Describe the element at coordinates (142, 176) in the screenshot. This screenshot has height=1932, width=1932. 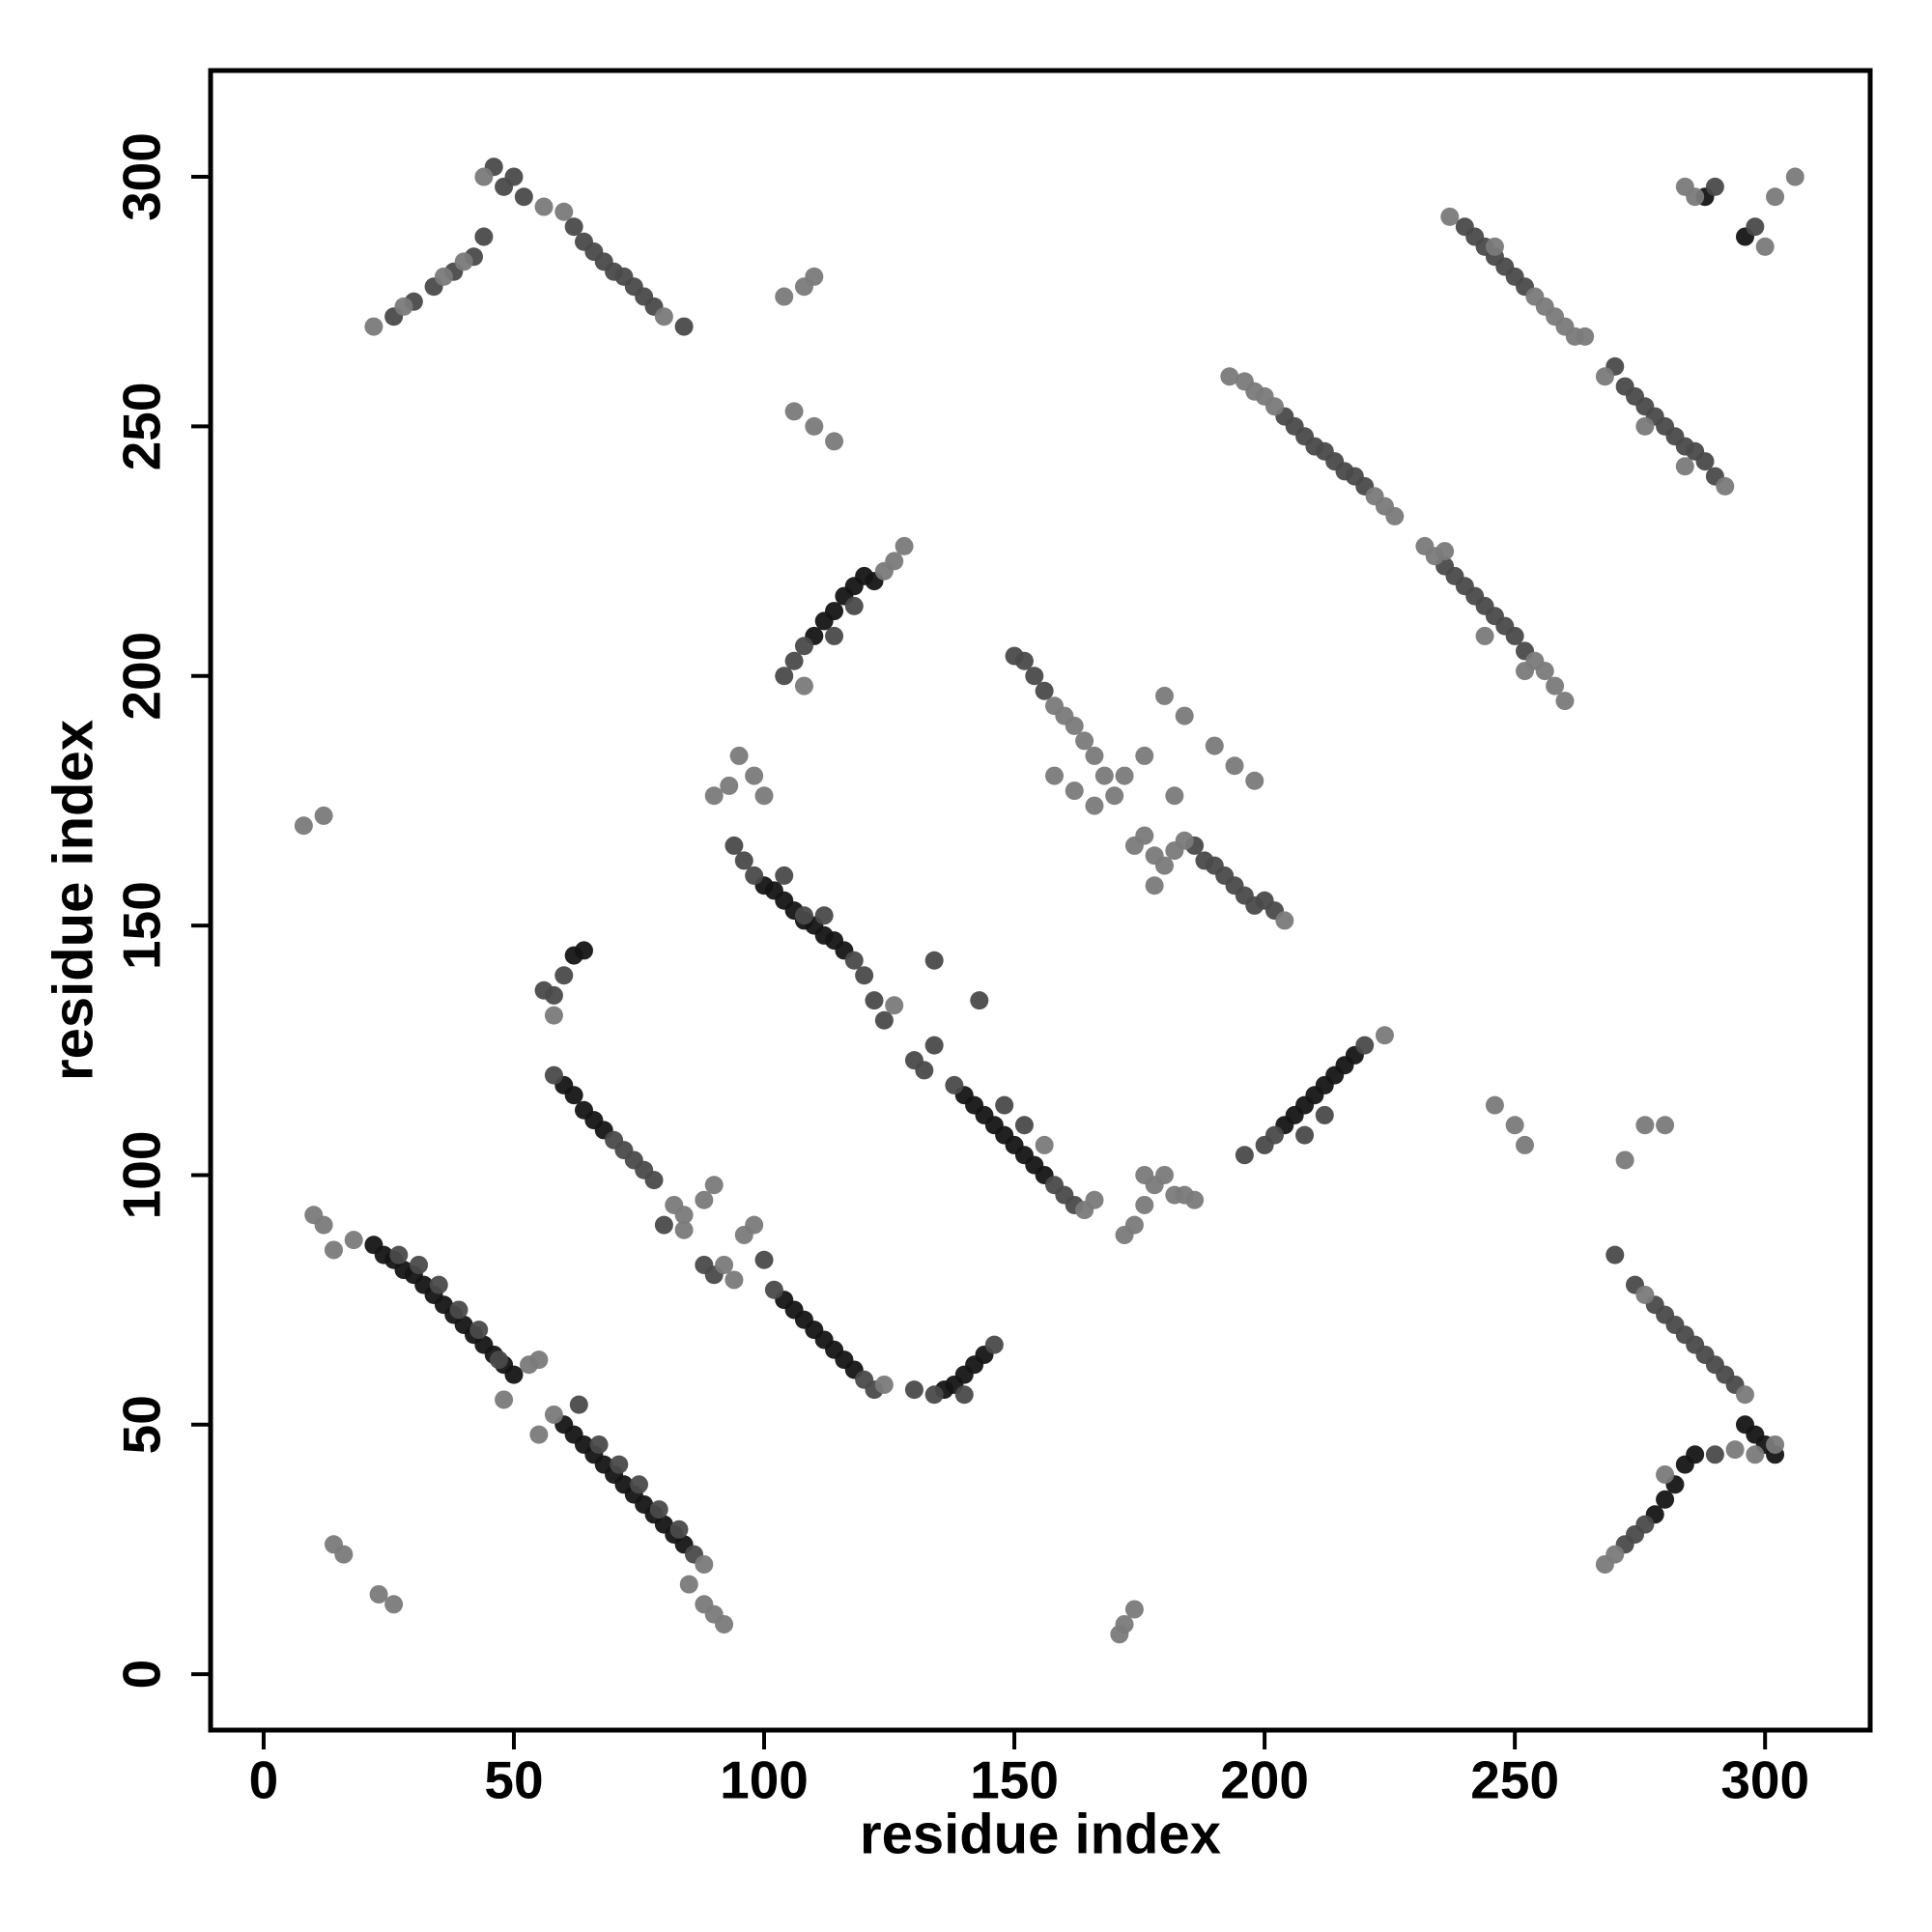
I see `y-tick-label: 300` at that location.